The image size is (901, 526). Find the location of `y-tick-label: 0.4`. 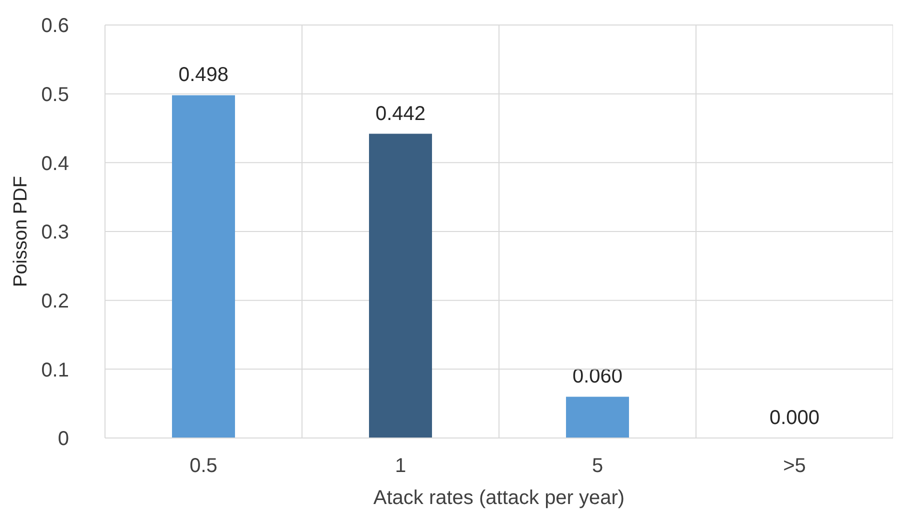

y-tick-label: 0.4 is located at coordinates (55, 163).